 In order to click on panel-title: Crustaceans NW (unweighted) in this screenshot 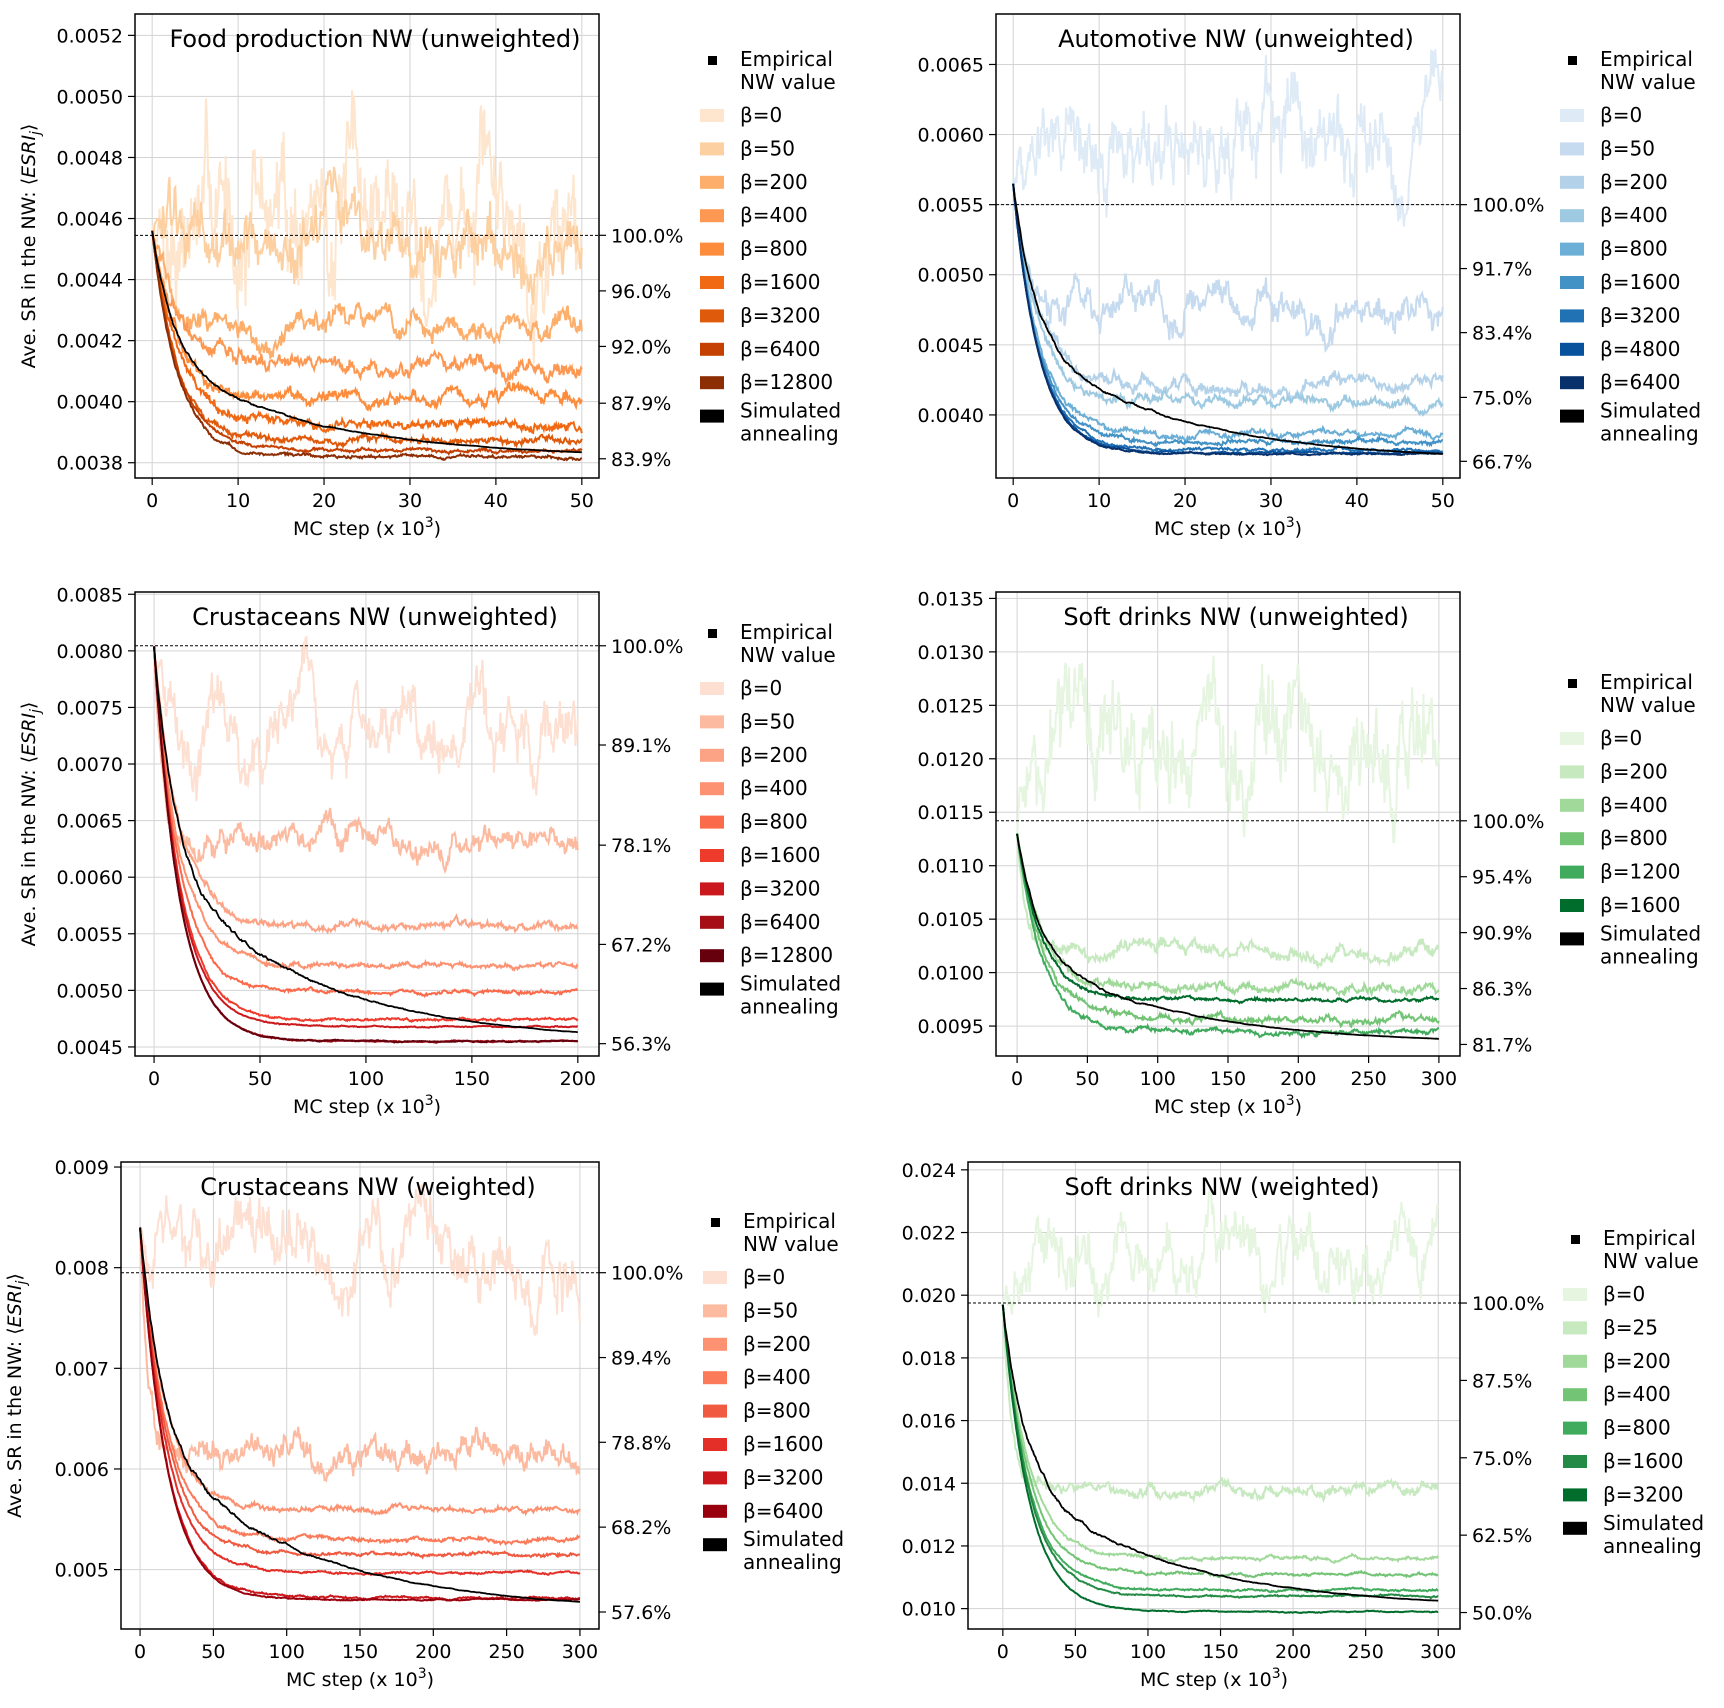, I will do `click(375, 617)`.